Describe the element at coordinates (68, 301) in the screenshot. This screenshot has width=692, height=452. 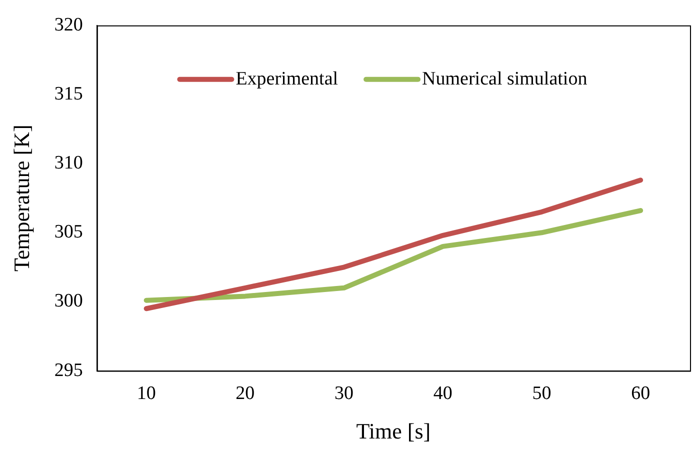
I see `y-tick-label: 300` at that location.